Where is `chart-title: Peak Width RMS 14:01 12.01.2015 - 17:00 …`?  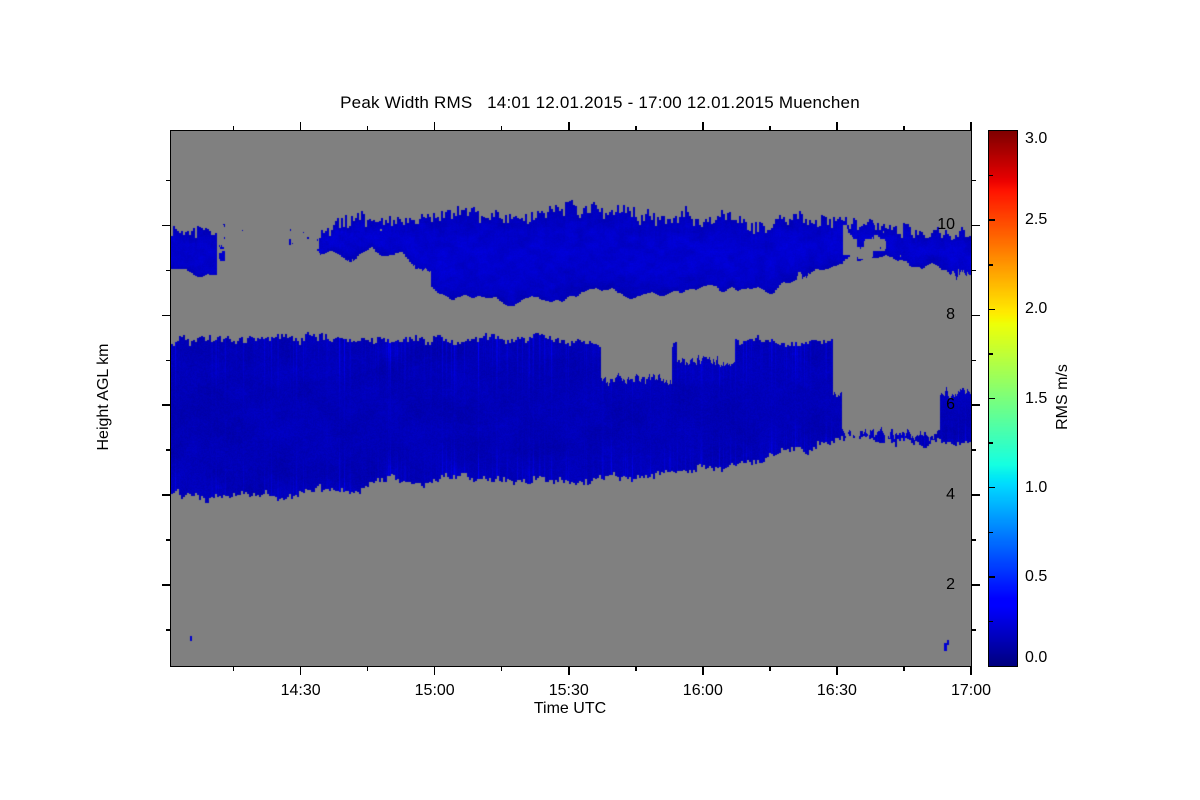 chart-title: Peak Width RMS 14:01 12.01.2015 - 17:00 … is located at coordinates (600, 102).